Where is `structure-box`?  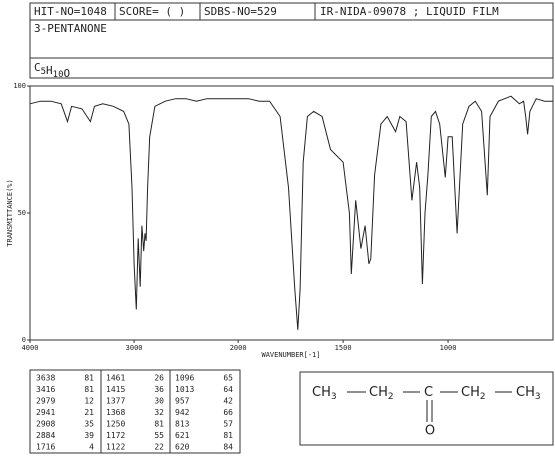
structure-box is located at coordinates (426, 408).